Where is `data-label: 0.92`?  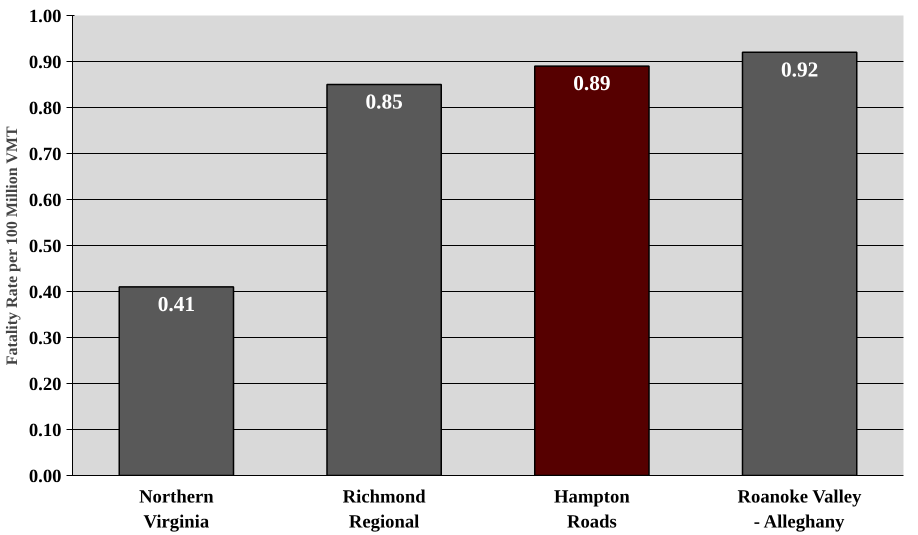 data-label: 0.92 is located at coordinates (799, 69).